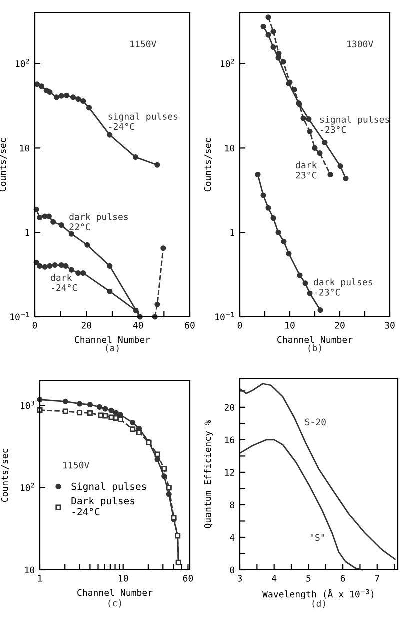 Image resolution: width=401 pixels, height=622 pixels. I want to click on annotation: dark 23°C, so click(307, 170).